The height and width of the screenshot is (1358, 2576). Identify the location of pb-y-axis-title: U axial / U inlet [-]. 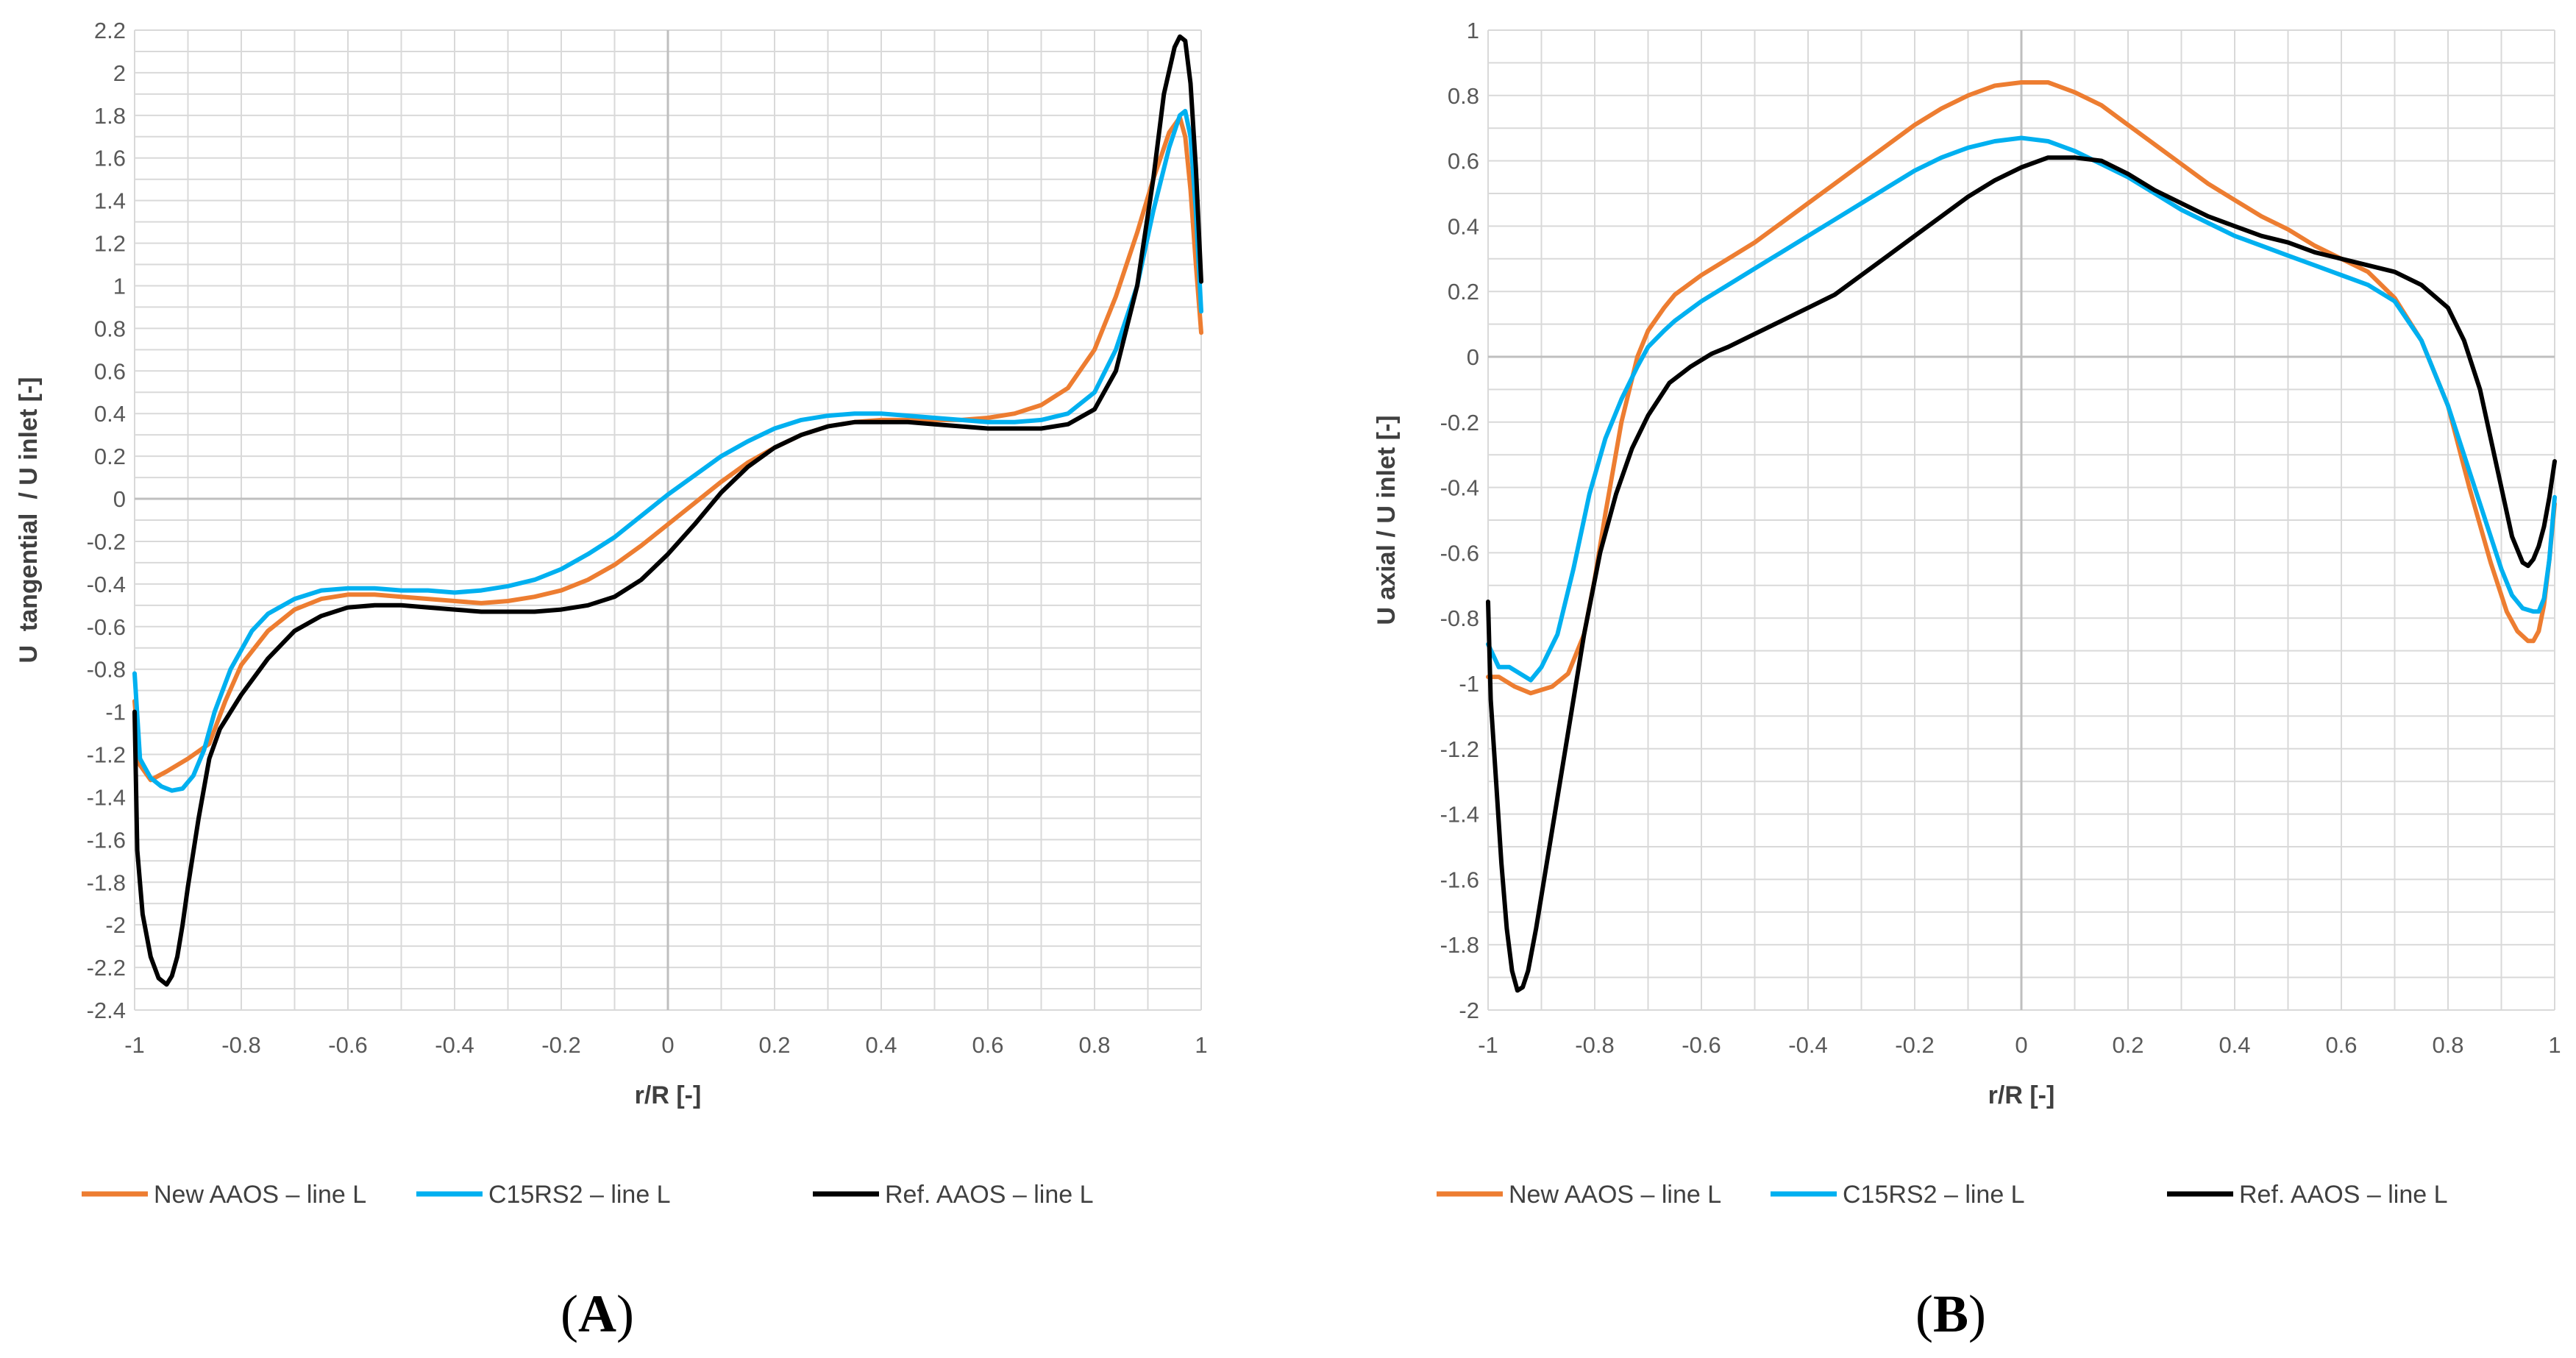
(1387, 520).